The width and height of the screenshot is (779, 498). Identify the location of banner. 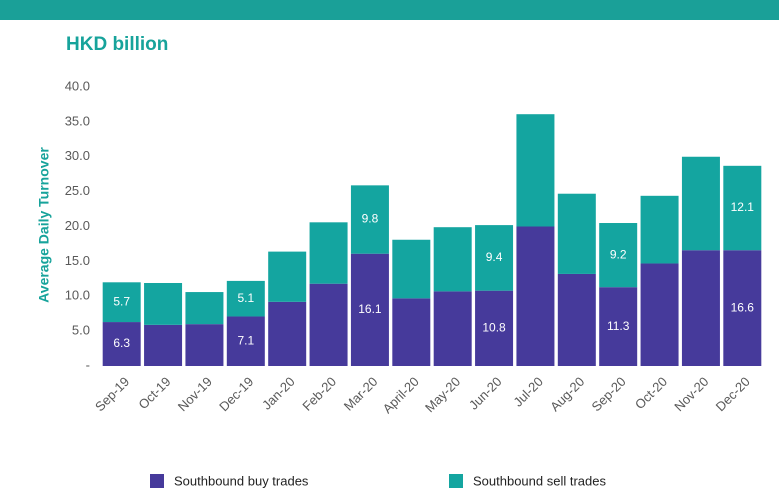
(389, 10).